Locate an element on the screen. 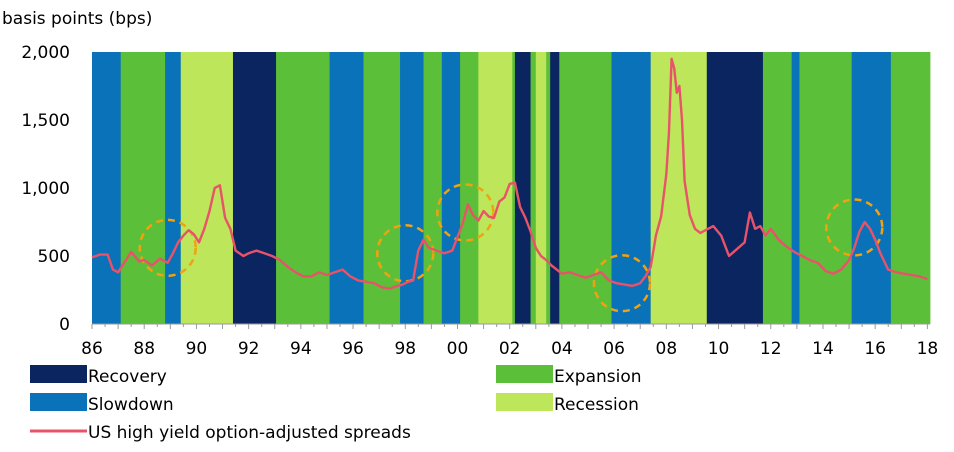  y-tick-label: 1,500 is located at coordinates (45, 121).